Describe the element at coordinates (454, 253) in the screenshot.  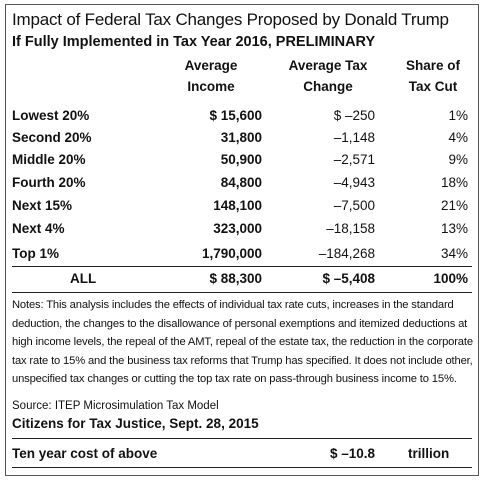
I see `row-share-of-tax-cut: 34%` at that location.